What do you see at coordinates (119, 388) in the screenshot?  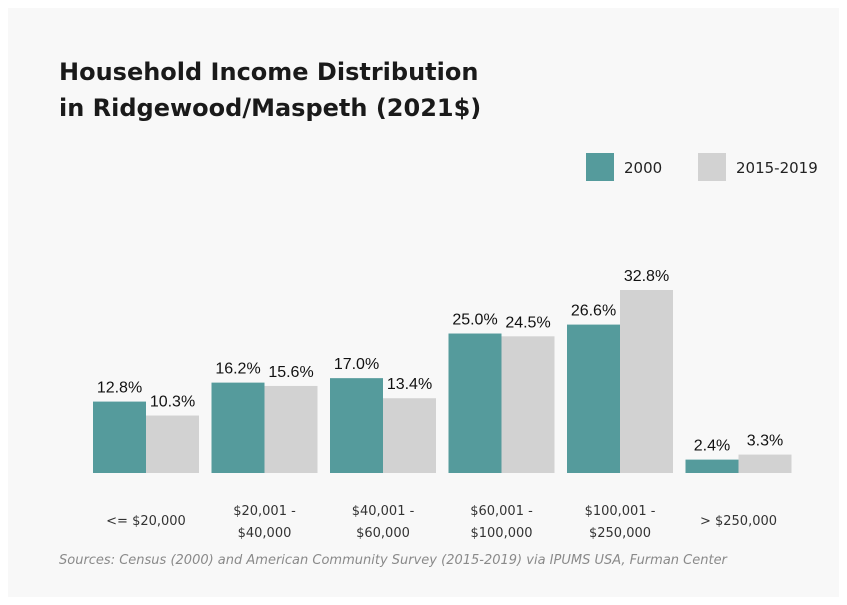 I see `data-label: 12.8%` at bounding box center [119, 388].